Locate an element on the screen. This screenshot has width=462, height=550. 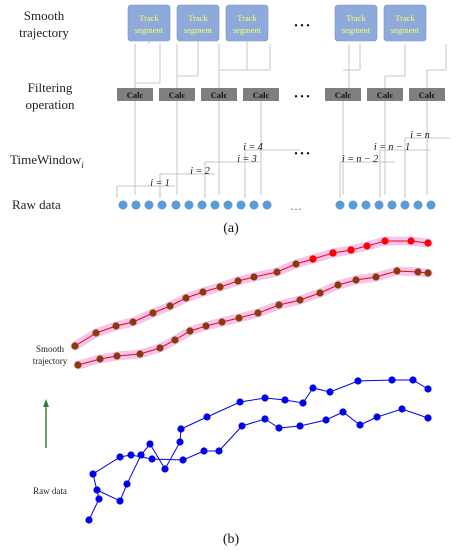
label-b-raw-data: Raw data is located at coordinates (50, 491).